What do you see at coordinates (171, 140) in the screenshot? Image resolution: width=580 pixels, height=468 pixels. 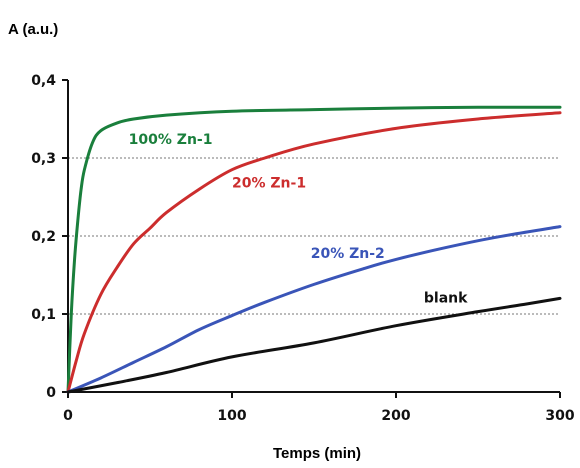 I see `series-label-0: 100% Zn-1` at bounding box center [171, 140].